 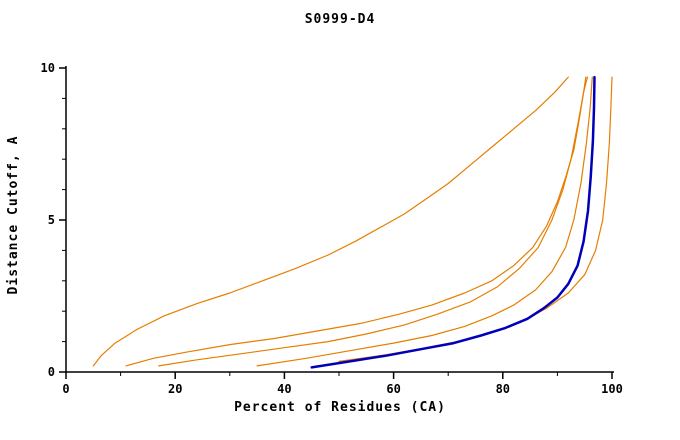 I want to click on y-tick-label: 10, so click(x=48, y=68).